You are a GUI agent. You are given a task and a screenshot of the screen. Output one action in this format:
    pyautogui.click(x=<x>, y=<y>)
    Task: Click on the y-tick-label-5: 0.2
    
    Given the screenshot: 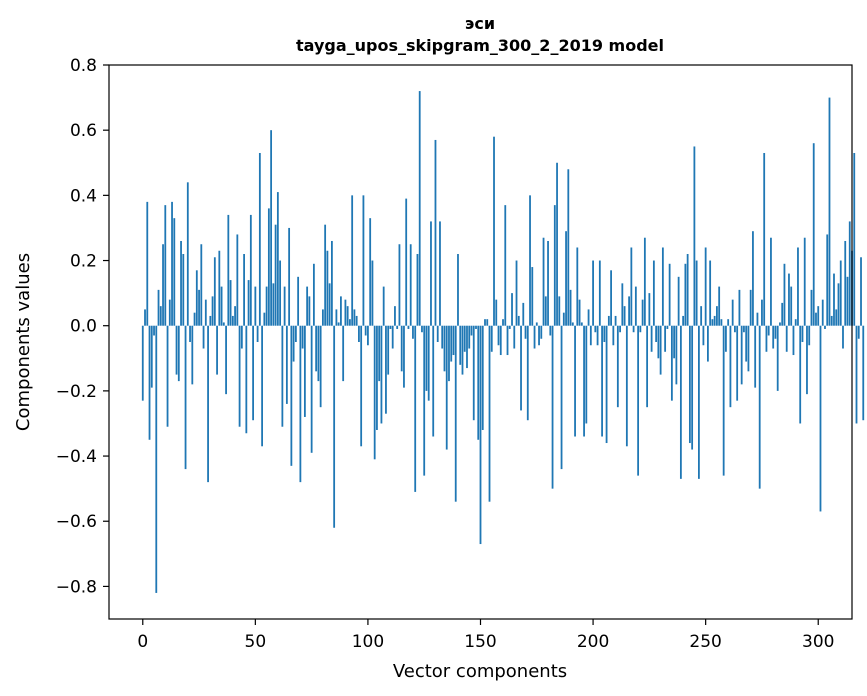 What is the action you would take?
    pyautogui.click(x=83, y=262)
    